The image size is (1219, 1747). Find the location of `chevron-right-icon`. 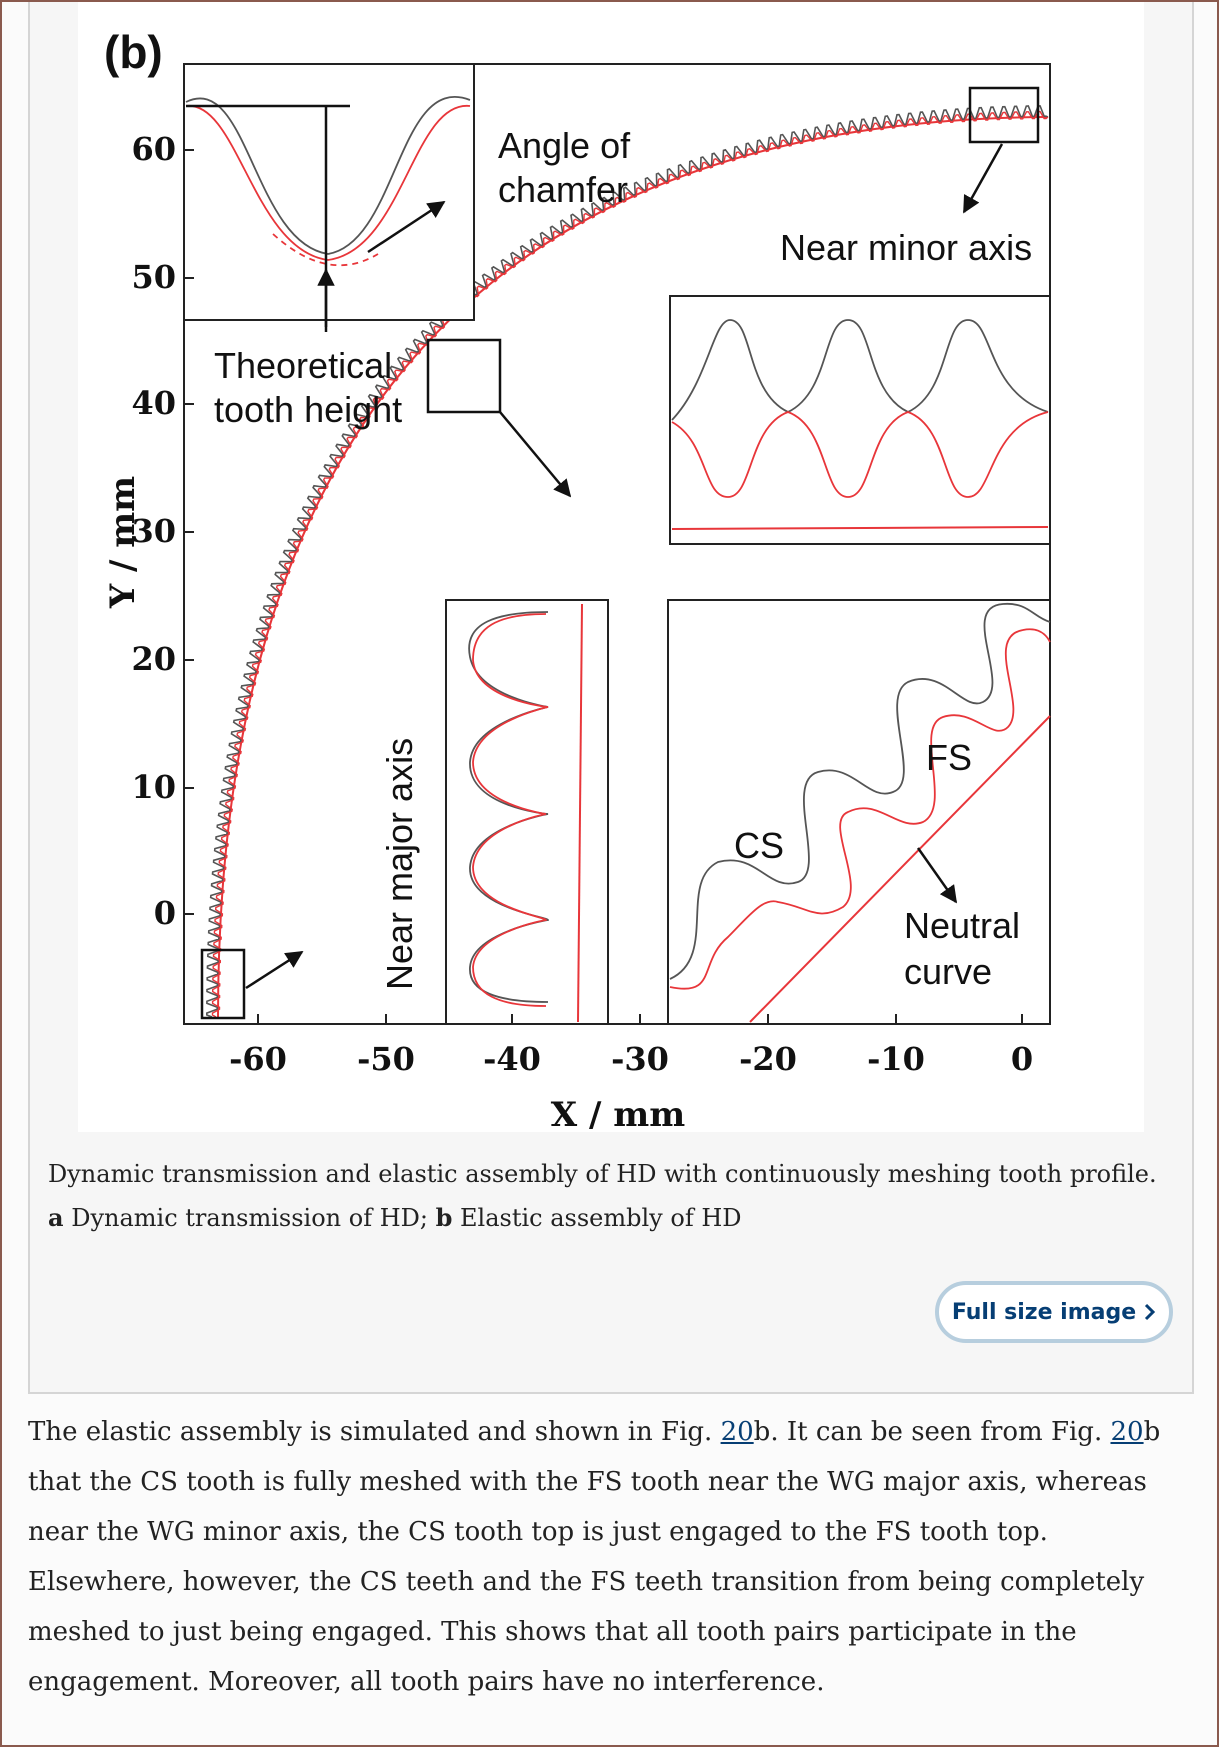

chevron-right-icon is located at coordinates (1150, 1312).